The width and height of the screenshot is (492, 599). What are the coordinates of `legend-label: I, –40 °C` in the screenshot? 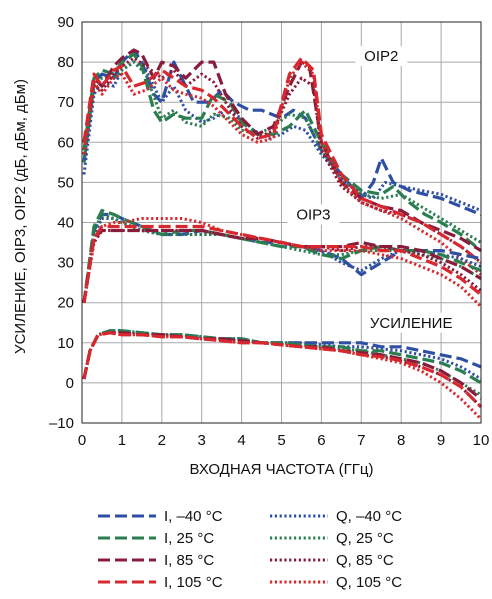 It's located at (193, 516).